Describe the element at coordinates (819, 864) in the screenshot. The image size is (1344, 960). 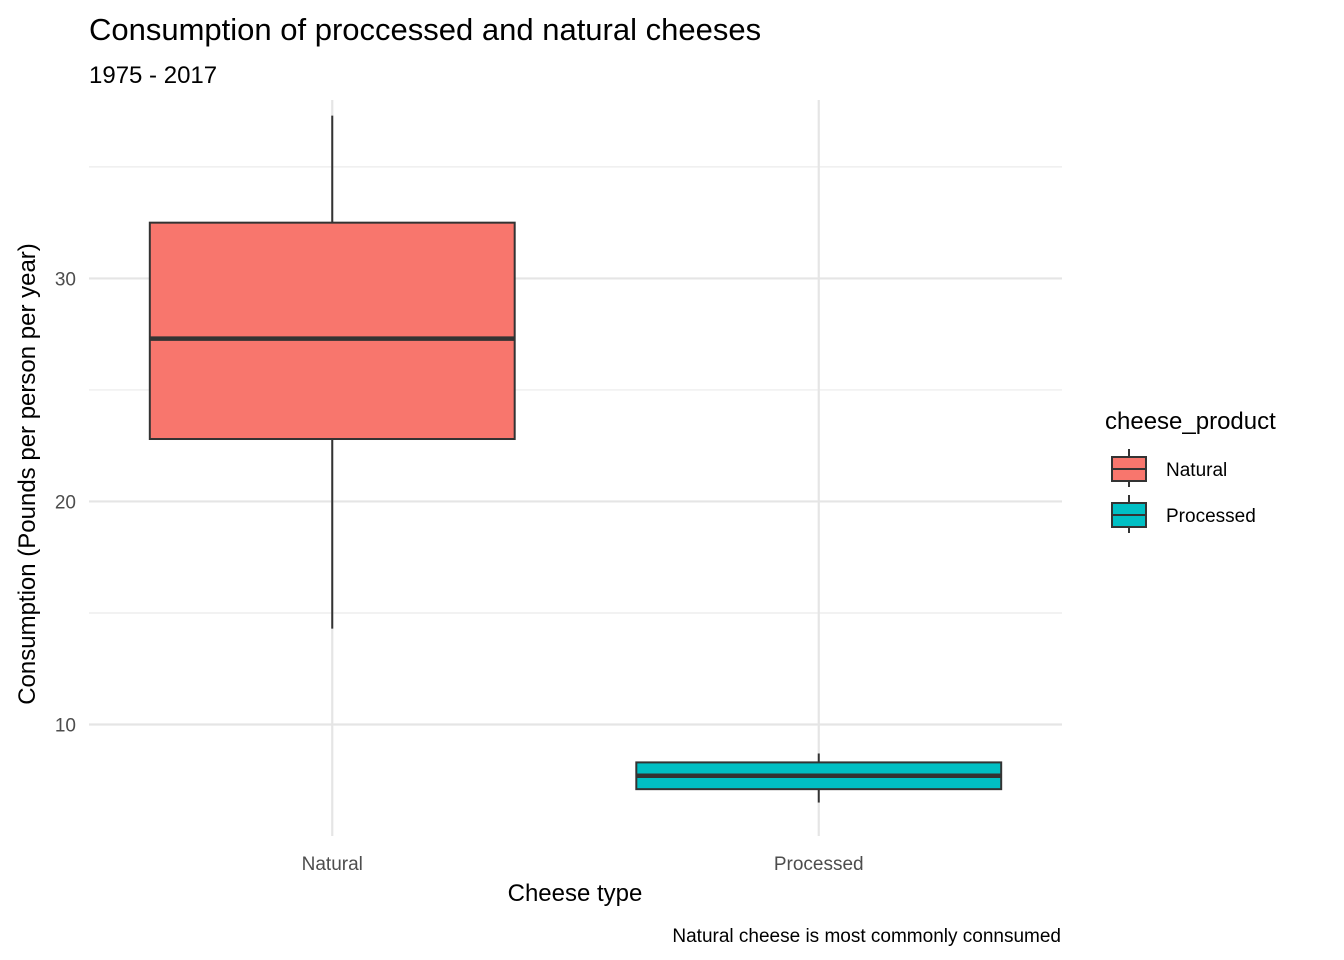
I see `x-tick-label: Processed` at that location.